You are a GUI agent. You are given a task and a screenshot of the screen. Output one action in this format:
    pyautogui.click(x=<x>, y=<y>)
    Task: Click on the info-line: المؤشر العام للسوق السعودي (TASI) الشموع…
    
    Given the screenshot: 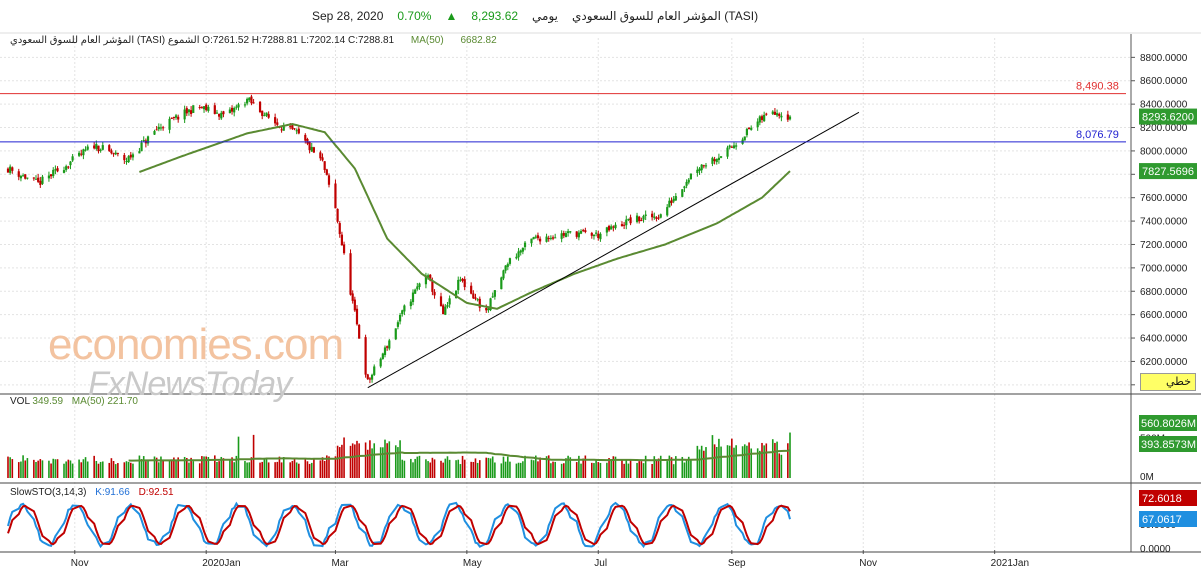 What is the action you would take?
    pyautogui.click(x=253, y=40)
    